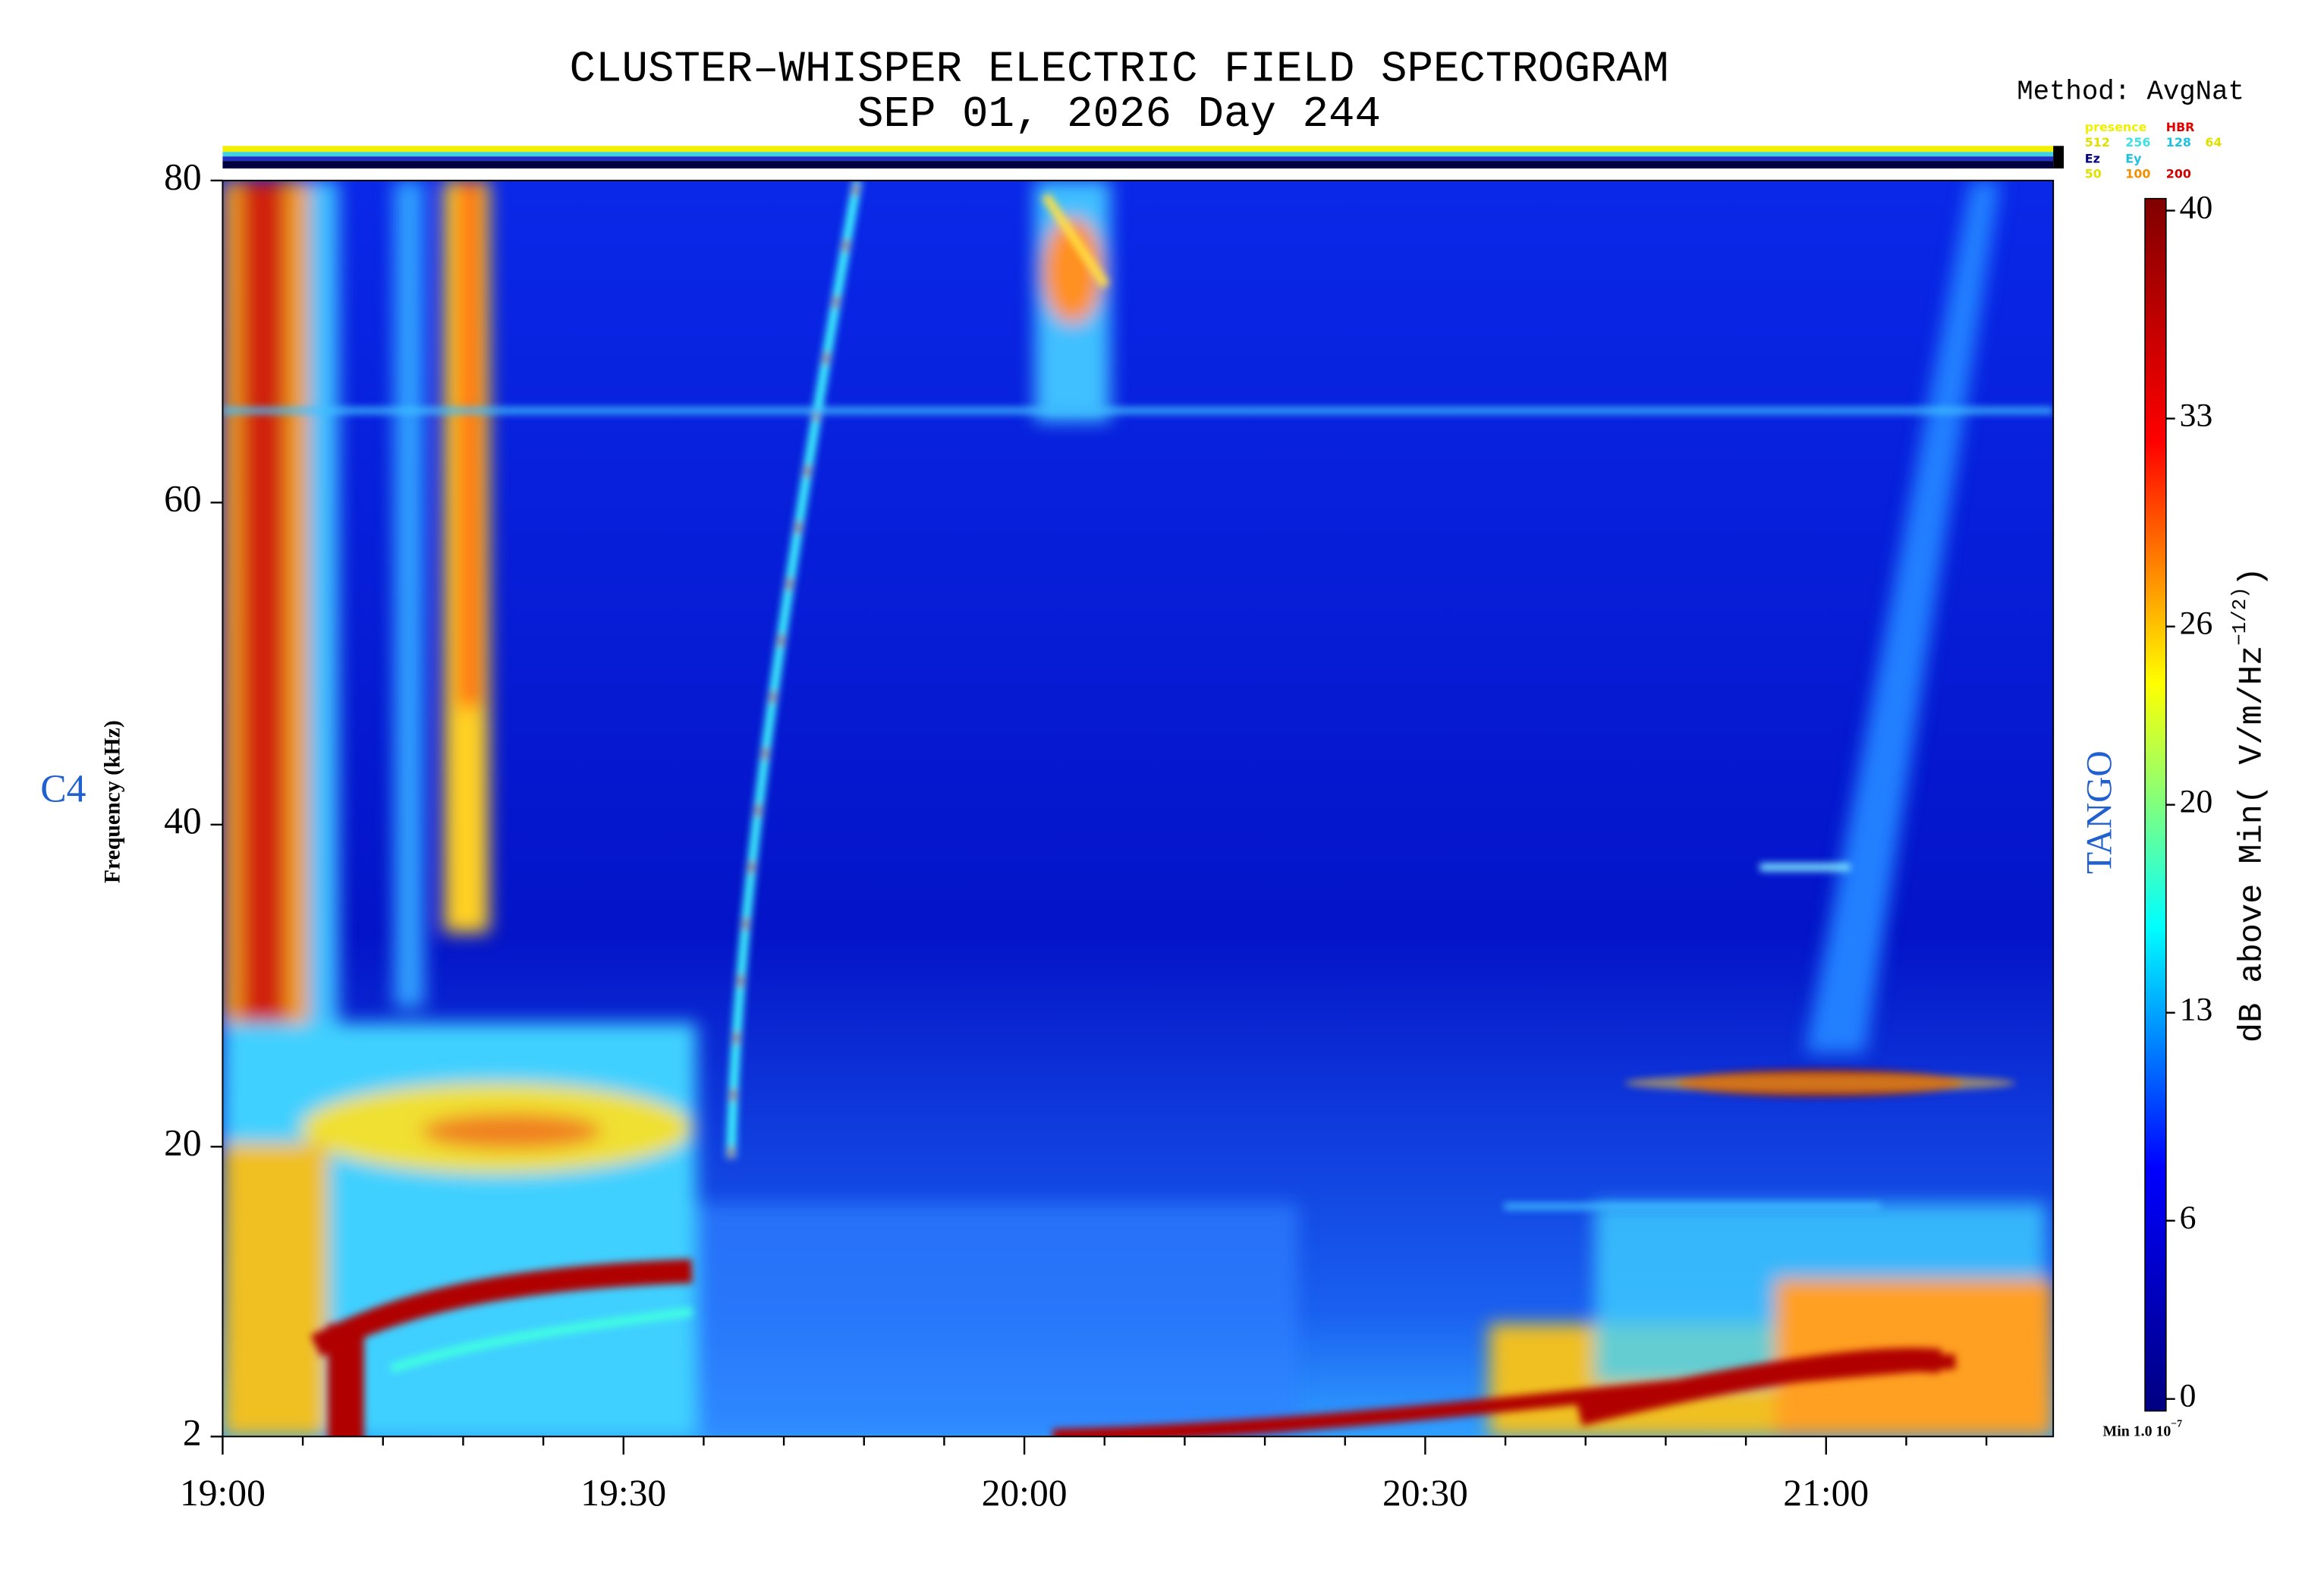  I want to click on status-legend-text: presence, so click(2116, 127).